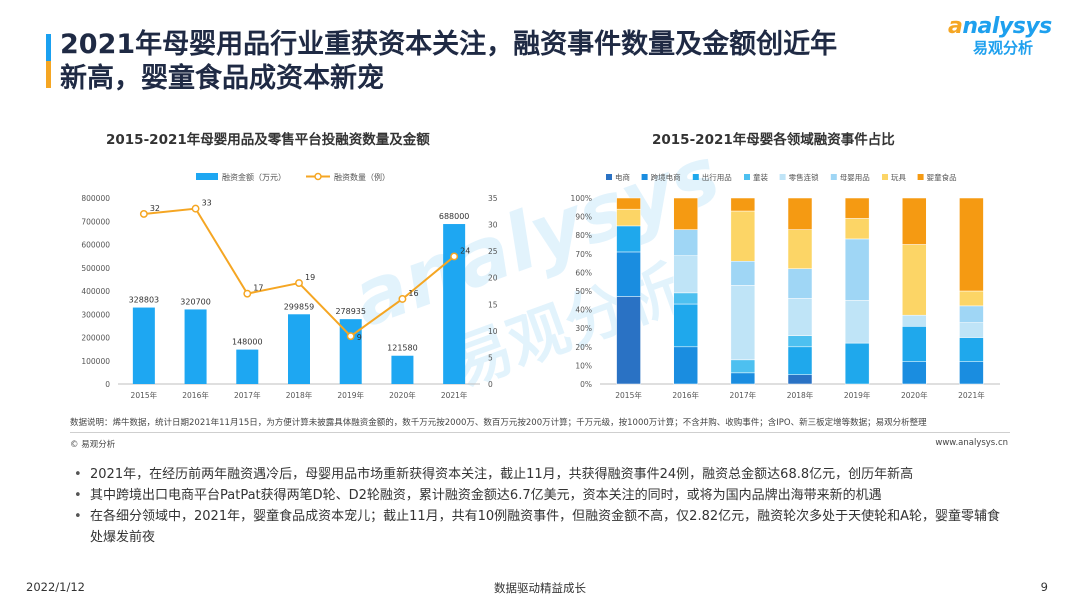 The height and width of the screenshot is (608, 1080). What do you see at coordinates (222, 78) in the screenshot?
I see `page-title-line-2: 新高，婴童食品成资本新宠` at bounding box center [222, 78].